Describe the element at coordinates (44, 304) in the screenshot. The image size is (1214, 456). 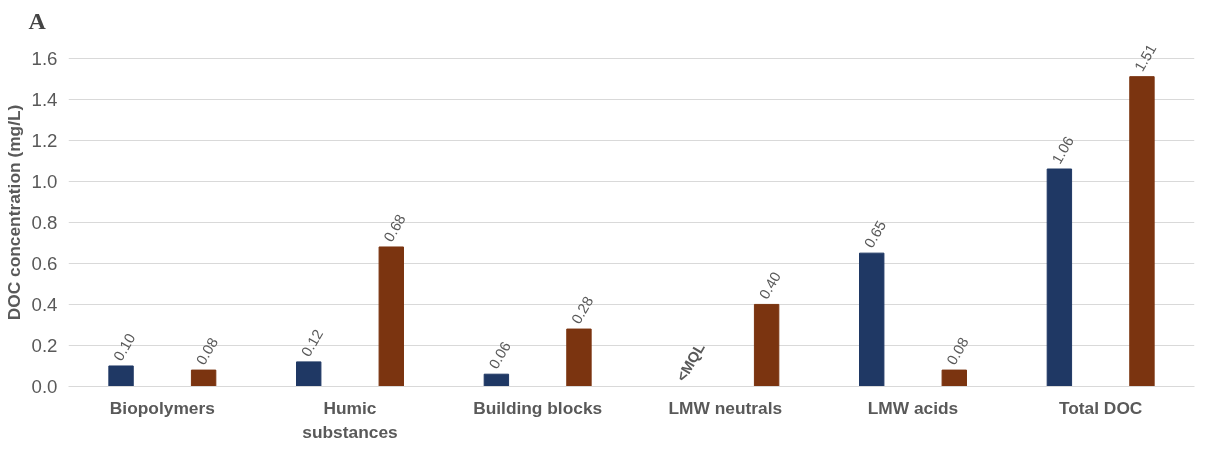
I see `y-tick-label: 0.4` at that location.